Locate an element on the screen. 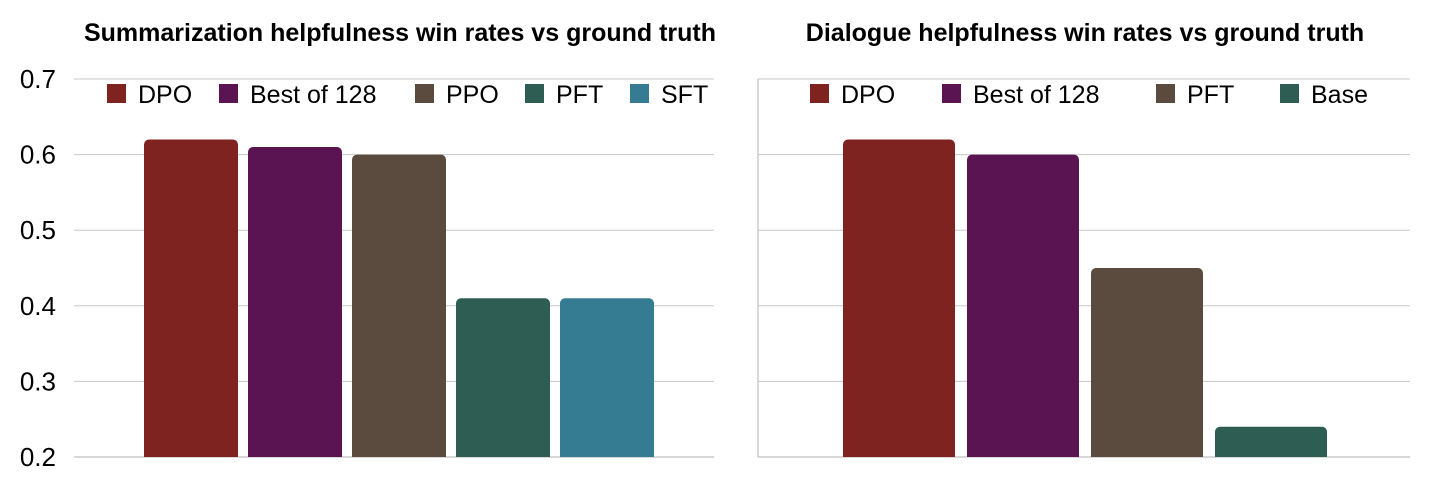 Image resolution: width=1442 pixels, height=486 pixels. y-tick-label: 0.7 is located at coordinates (38, 79).